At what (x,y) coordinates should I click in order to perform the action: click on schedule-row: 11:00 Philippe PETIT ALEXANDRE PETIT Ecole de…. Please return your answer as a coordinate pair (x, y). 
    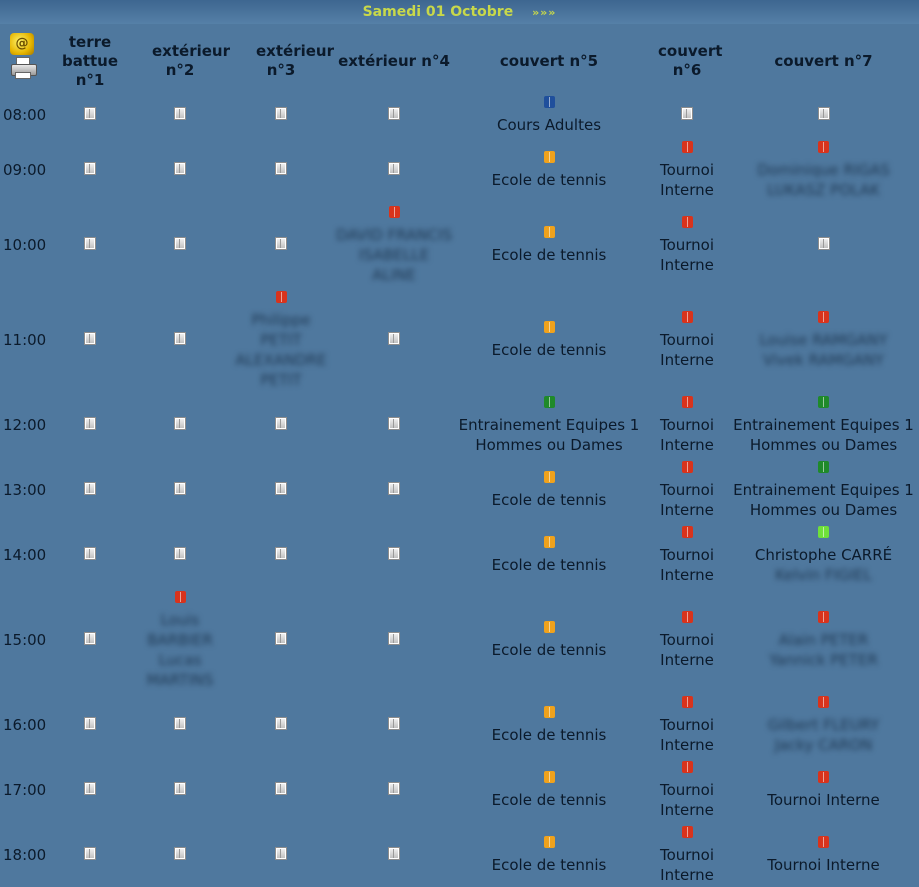
    Looking at the image, I should click on (459, 339).